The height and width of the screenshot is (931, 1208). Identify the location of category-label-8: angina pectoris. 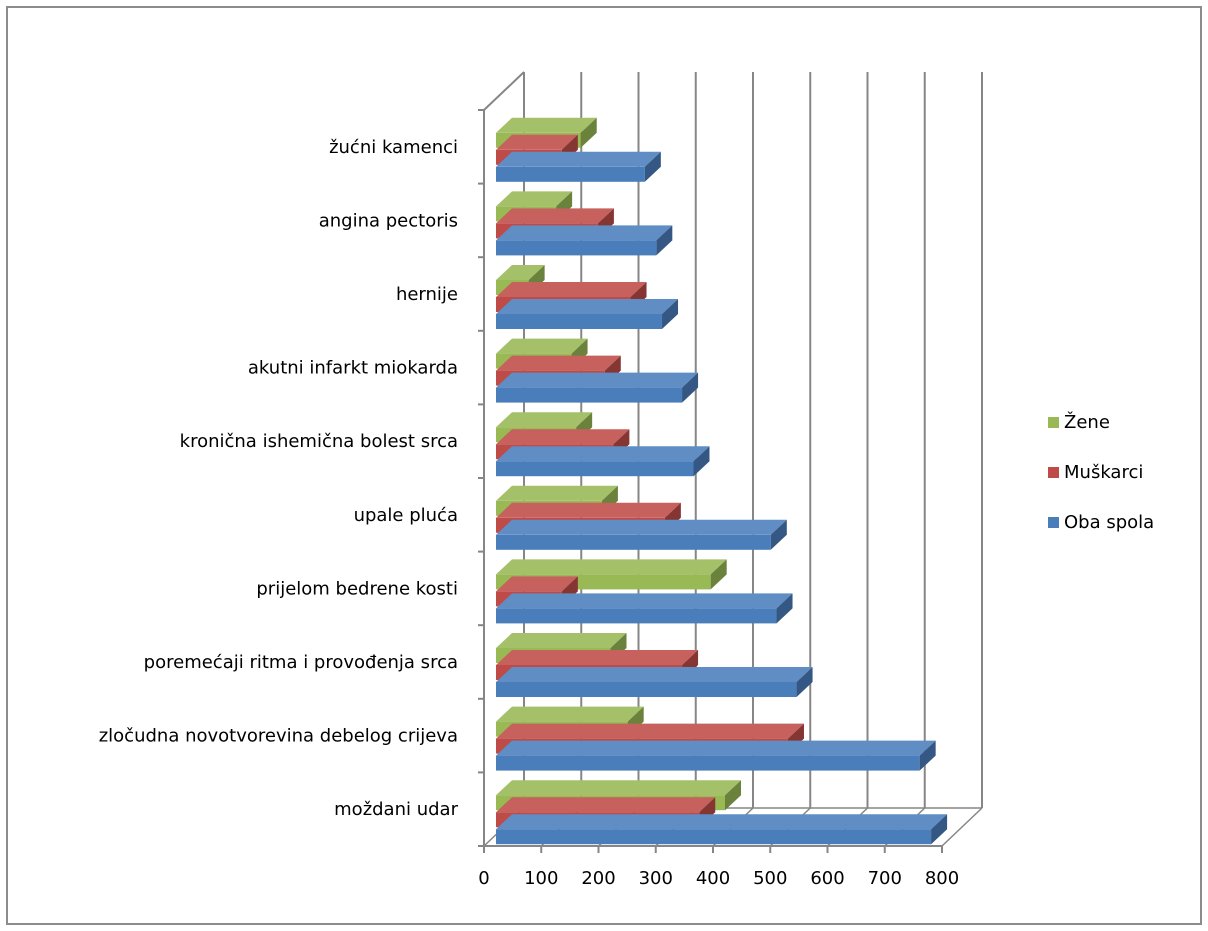
(388, 220).